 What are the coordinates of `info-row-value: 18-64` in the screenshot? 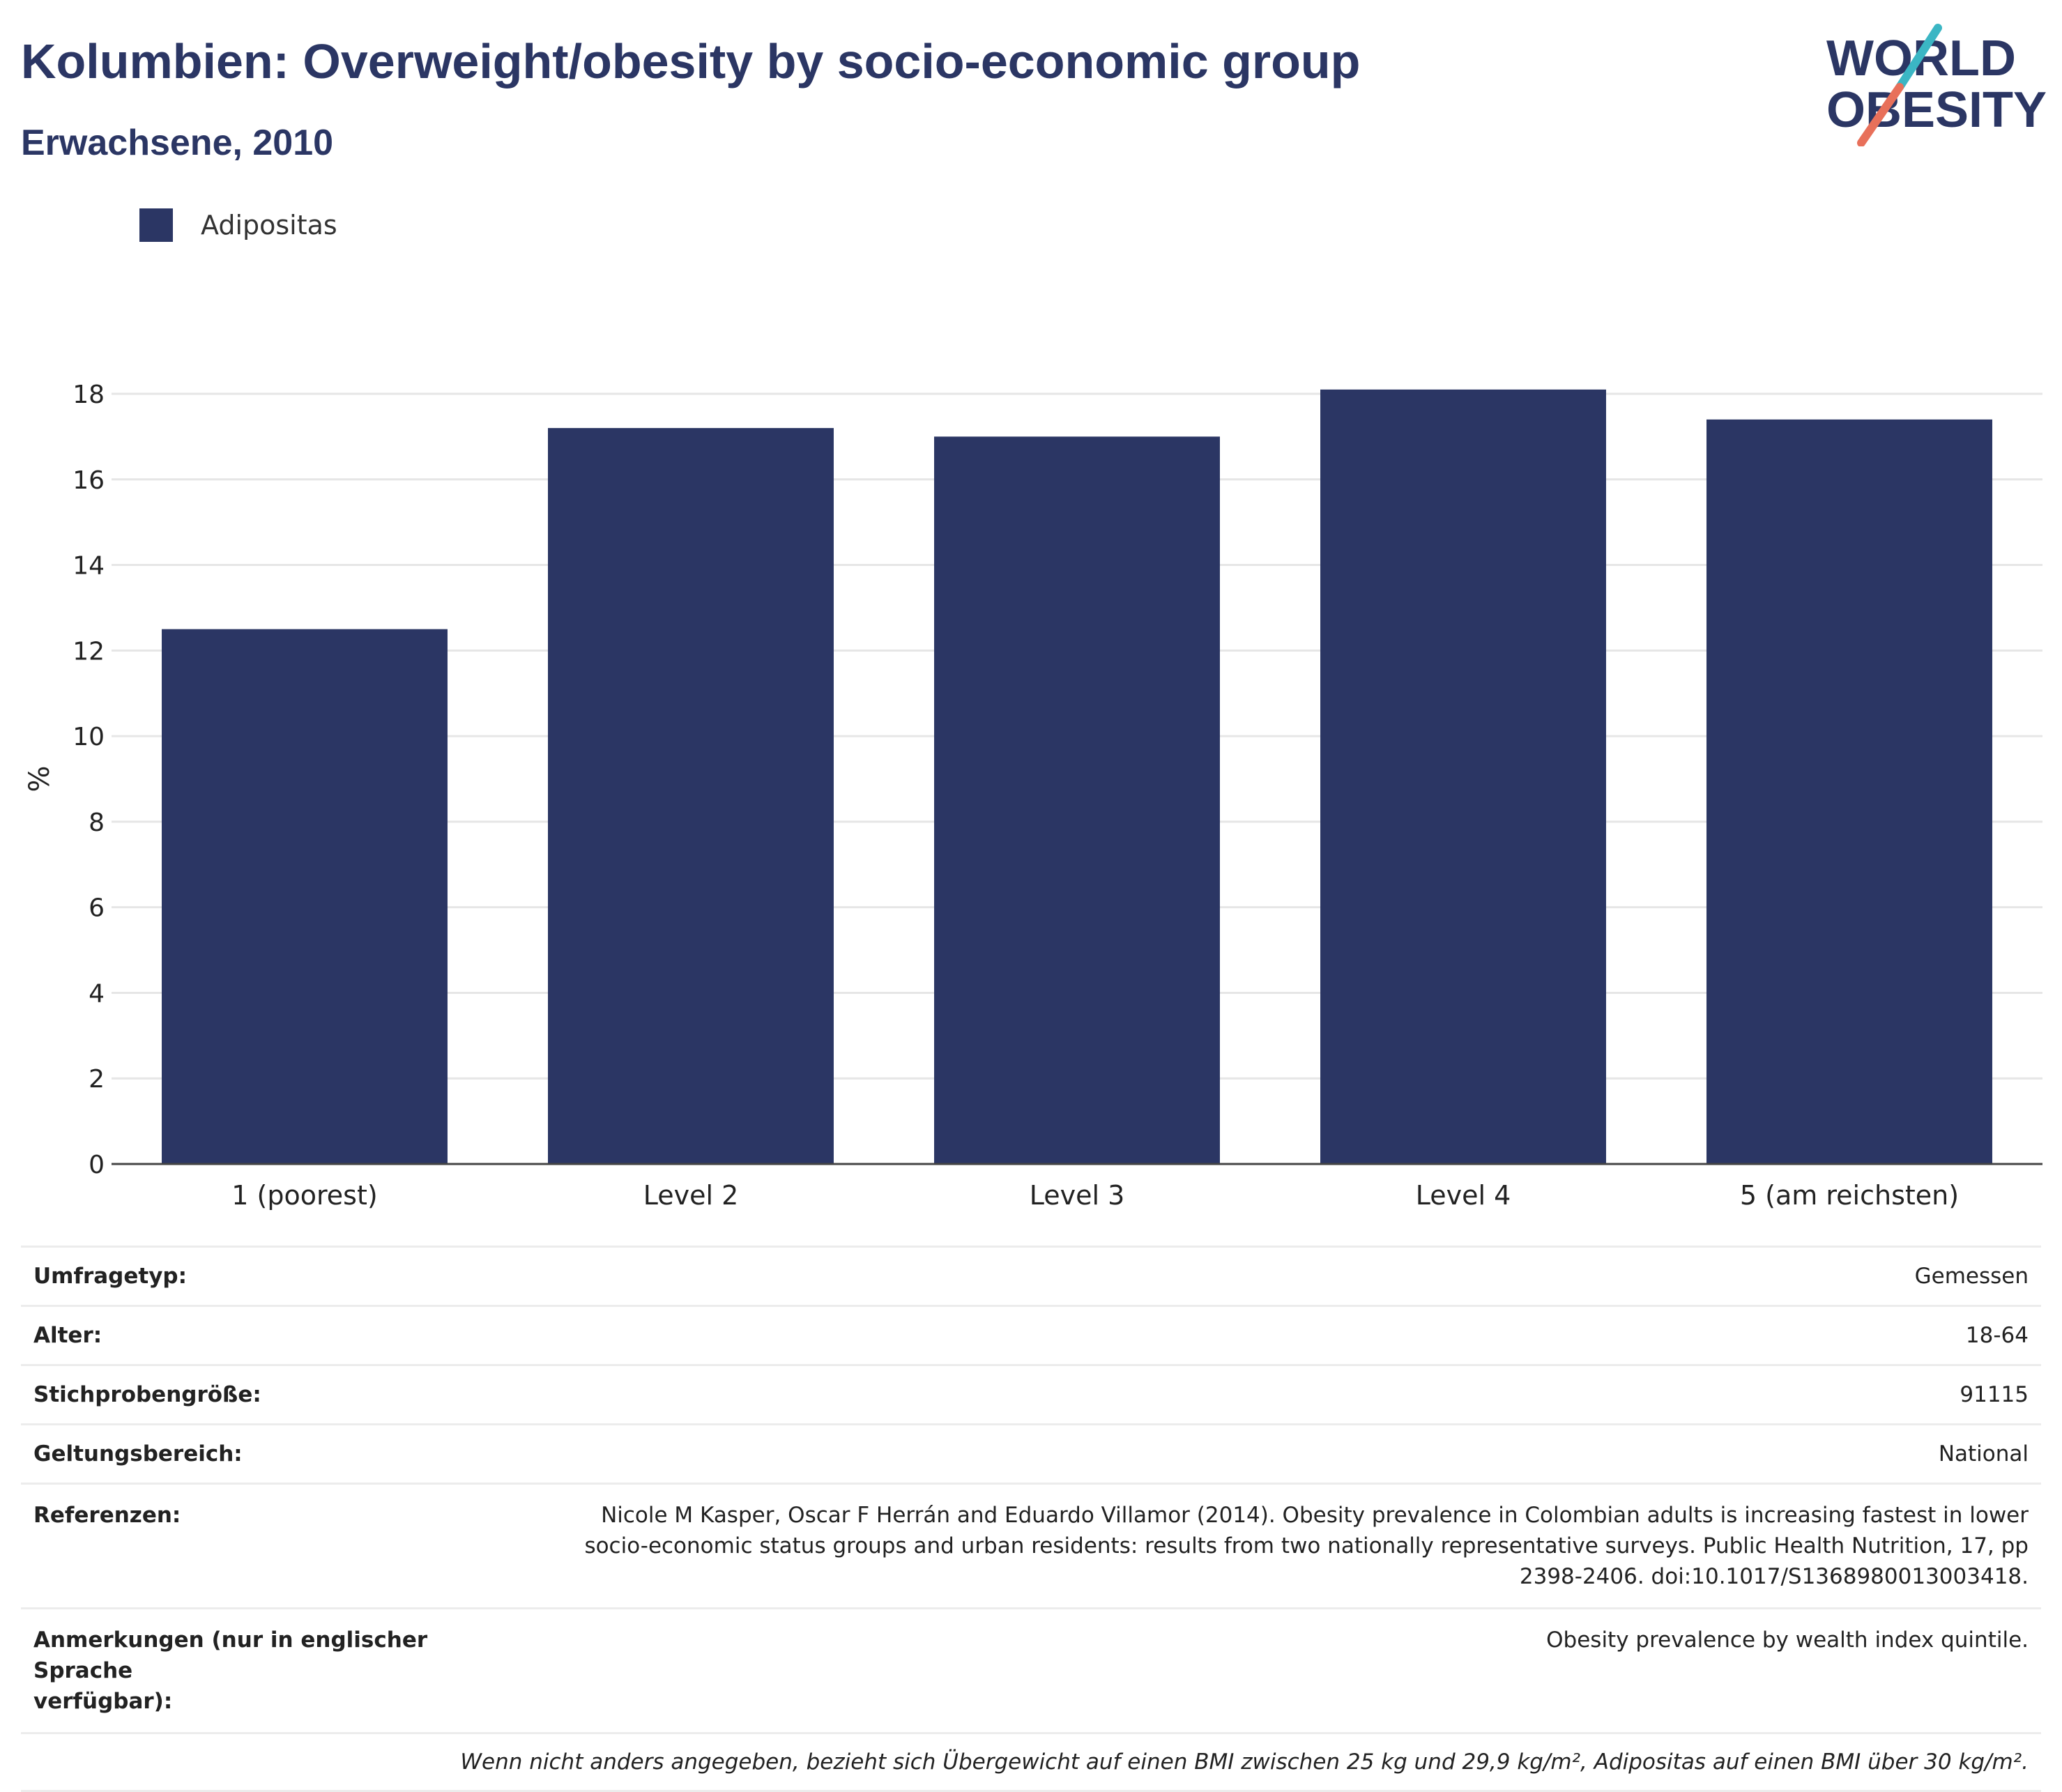 It's located at (1997, 1335).